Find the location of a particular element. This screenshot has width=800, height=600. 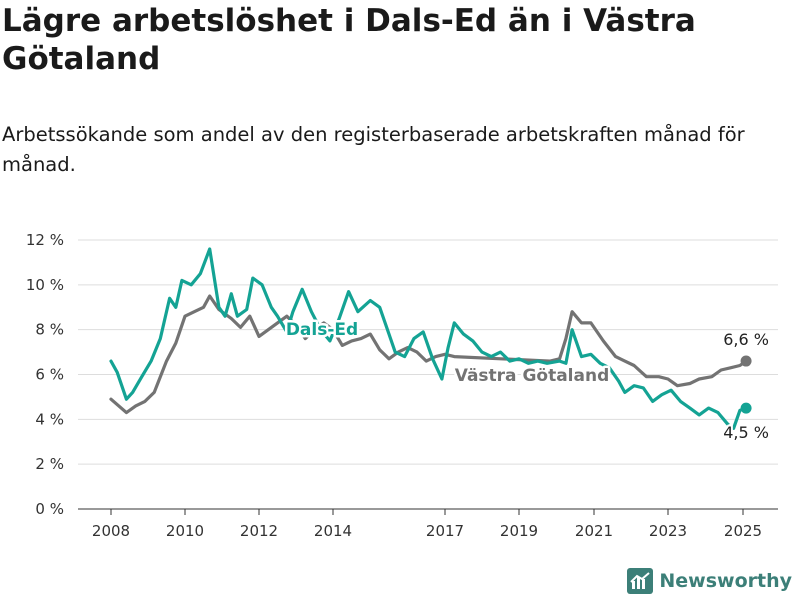

y-tick-label: 2 % is located at coordinates (49, 464).